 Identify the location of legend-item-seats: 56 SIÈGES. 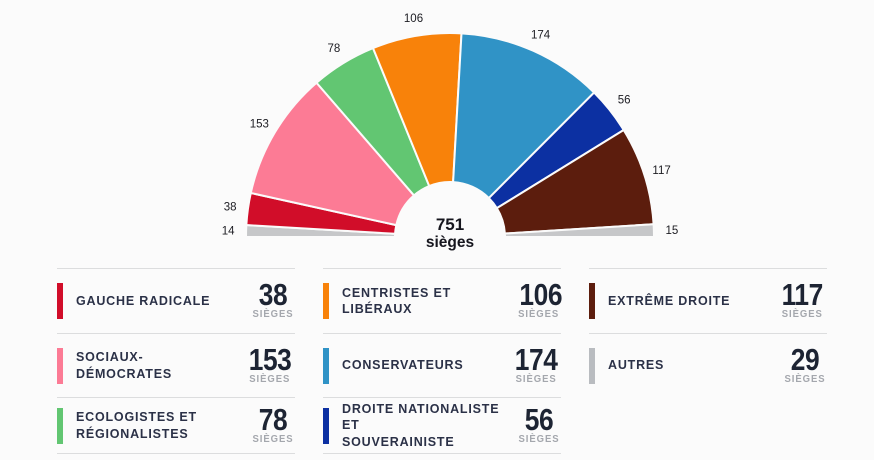
(539, 423).